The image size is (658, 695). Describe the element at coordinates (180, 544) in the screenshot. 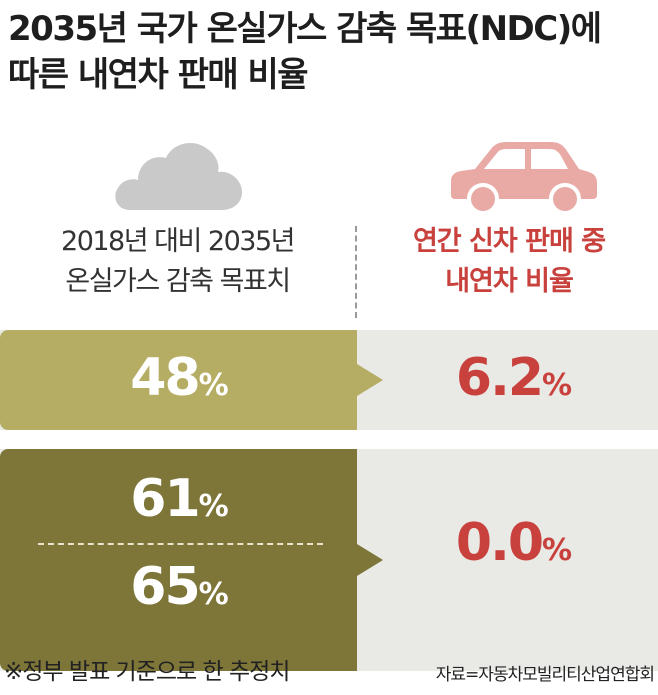

I see `row-2-inner-divider` at that location.